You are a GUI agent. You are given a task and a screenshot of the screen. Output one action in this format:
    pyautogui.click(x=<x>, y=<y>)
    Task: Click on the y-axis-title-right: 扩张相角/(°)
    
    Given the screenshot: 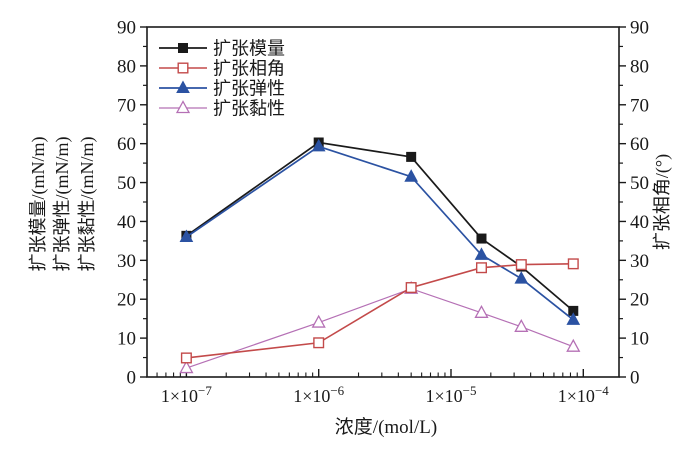 What is the action you would take?
    pyautogui.click(x=662, y=202)
    